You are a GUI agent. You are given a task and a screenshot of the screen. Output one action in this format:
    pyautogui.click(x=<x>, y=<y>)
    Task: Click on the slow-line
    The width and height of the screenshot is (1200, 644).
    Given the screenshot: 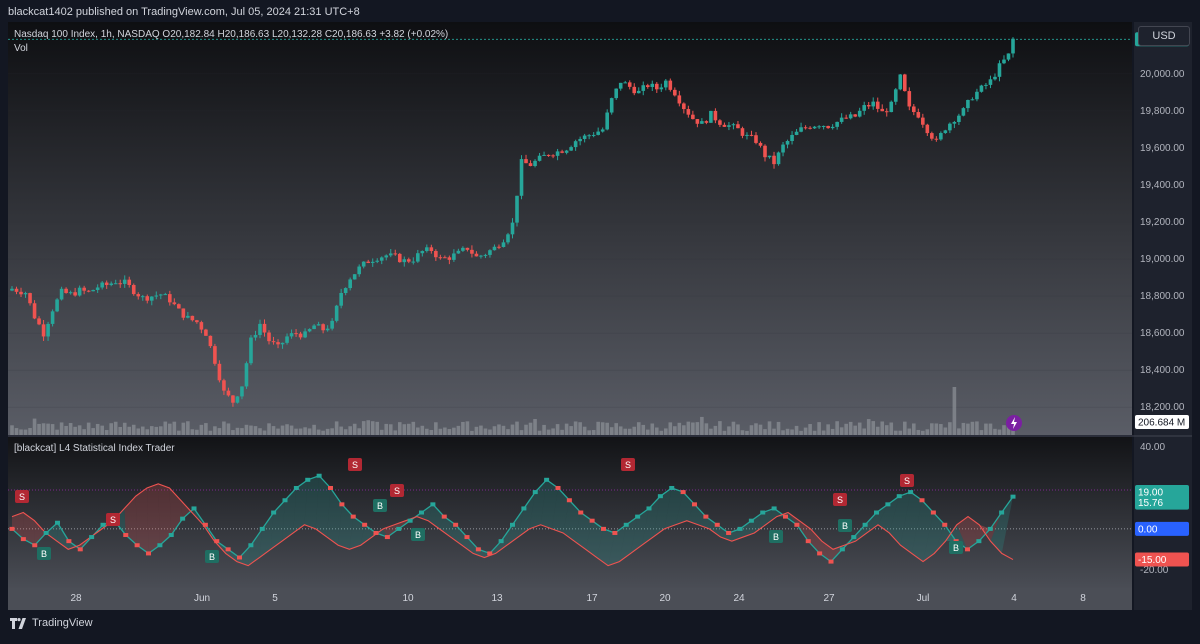 What is the action you would take?
    pyautogui.click(x=512, y=525)
    